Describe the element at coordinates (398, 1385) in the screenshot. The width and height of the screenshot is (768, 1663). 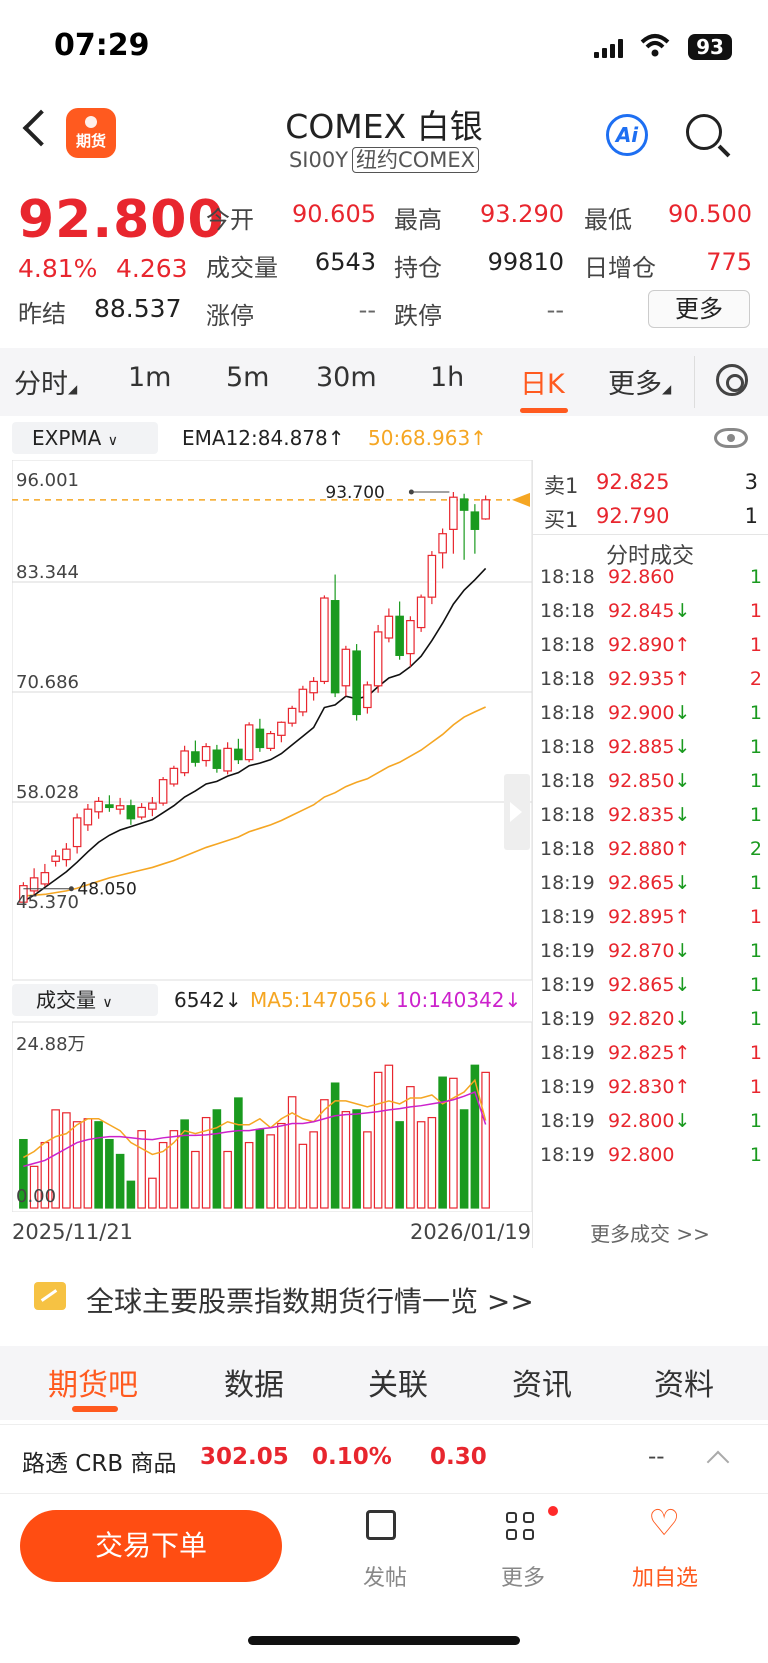
I see `tab-related: 关联` at that location.